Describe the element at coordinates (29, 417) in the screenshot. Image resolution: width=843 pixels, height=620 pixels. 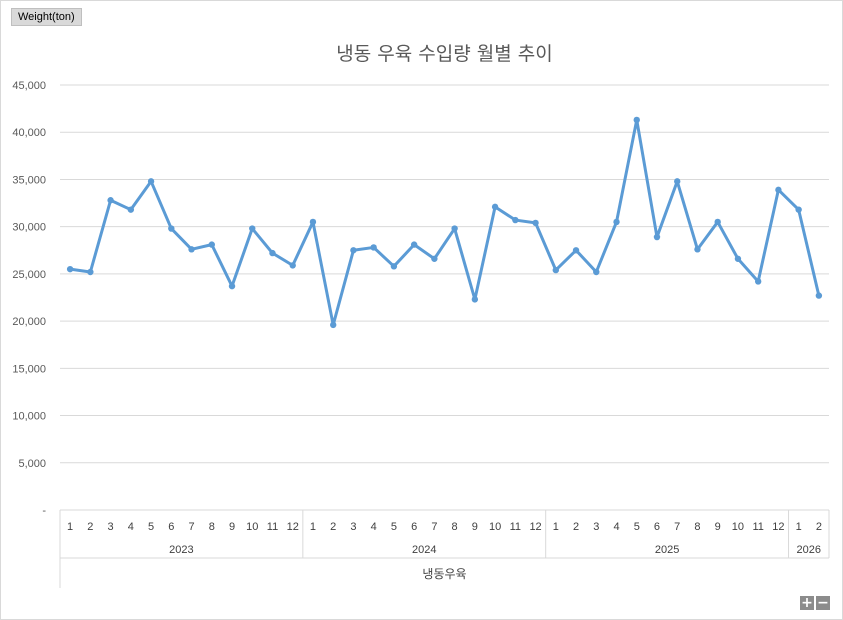
I see `y-tick-label: 10,000` at that location.